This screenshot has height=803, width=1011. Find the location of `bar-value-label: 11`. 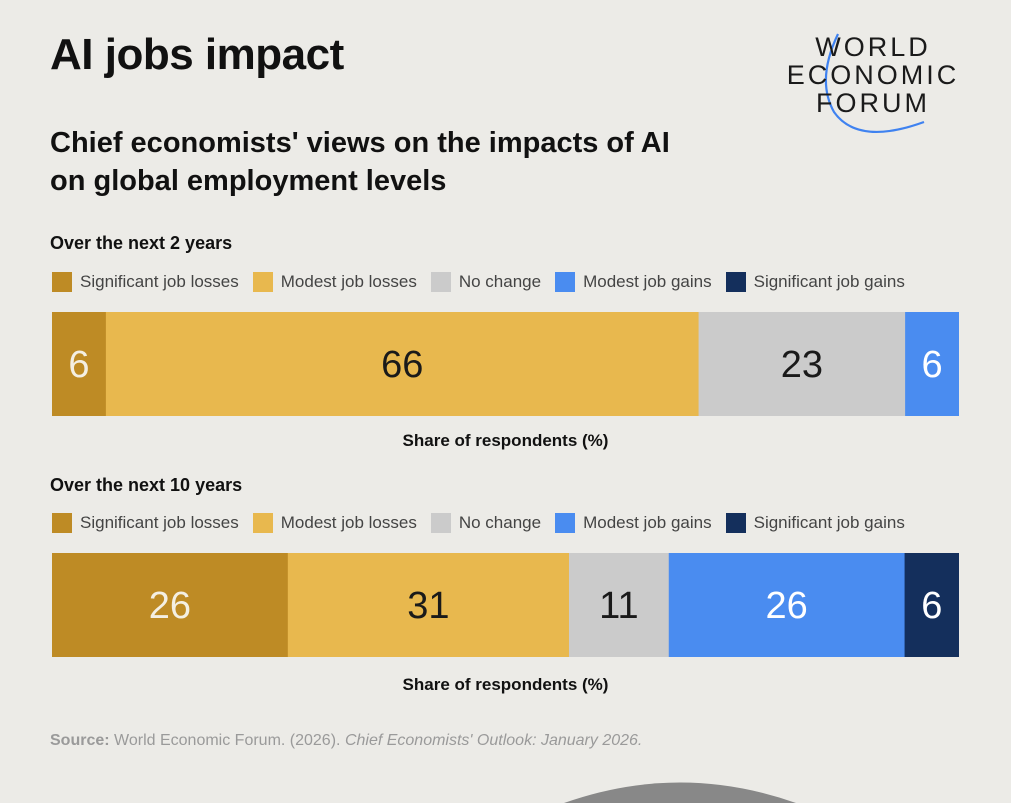

bar-value-label: 11 is located at coordinates (618, 606).